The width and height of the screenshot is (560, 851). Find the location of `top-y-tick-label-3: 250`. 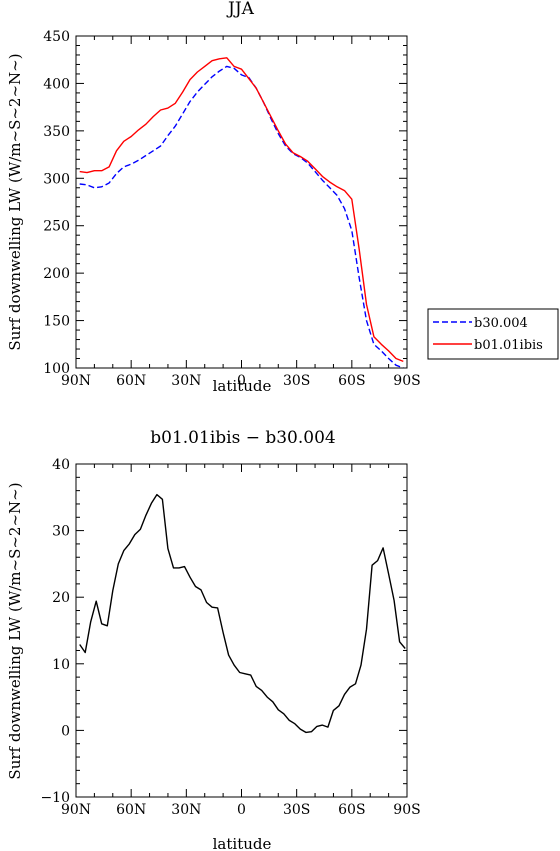

top-y-tick-label-3: 250 is located at coordinates (56, 227).